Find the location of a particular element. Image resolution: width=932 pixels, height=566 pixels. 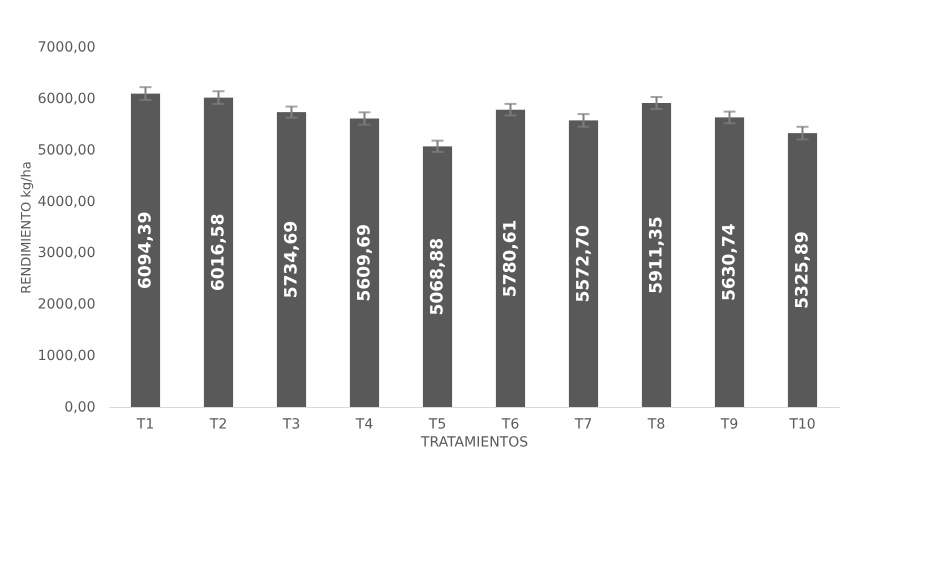

x-tick-label: T10 is located at coordinates (802, 424).